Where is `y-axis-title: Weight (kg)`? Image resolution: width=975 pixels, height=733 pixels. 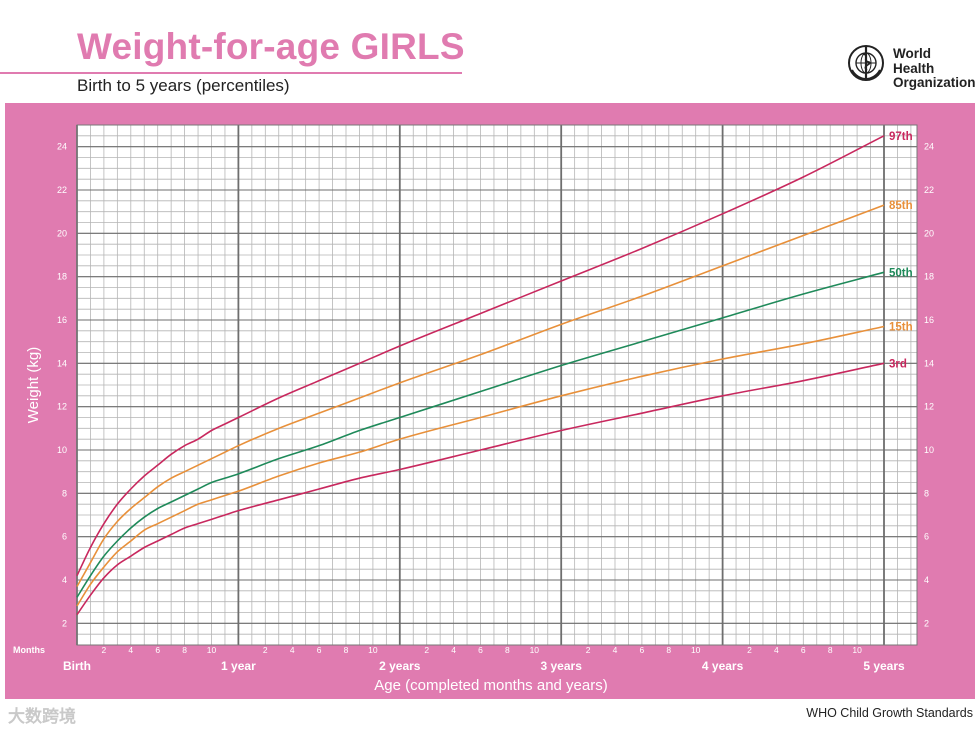 y-axis-title: Weight (kg) is located at coordinates (33, 385).